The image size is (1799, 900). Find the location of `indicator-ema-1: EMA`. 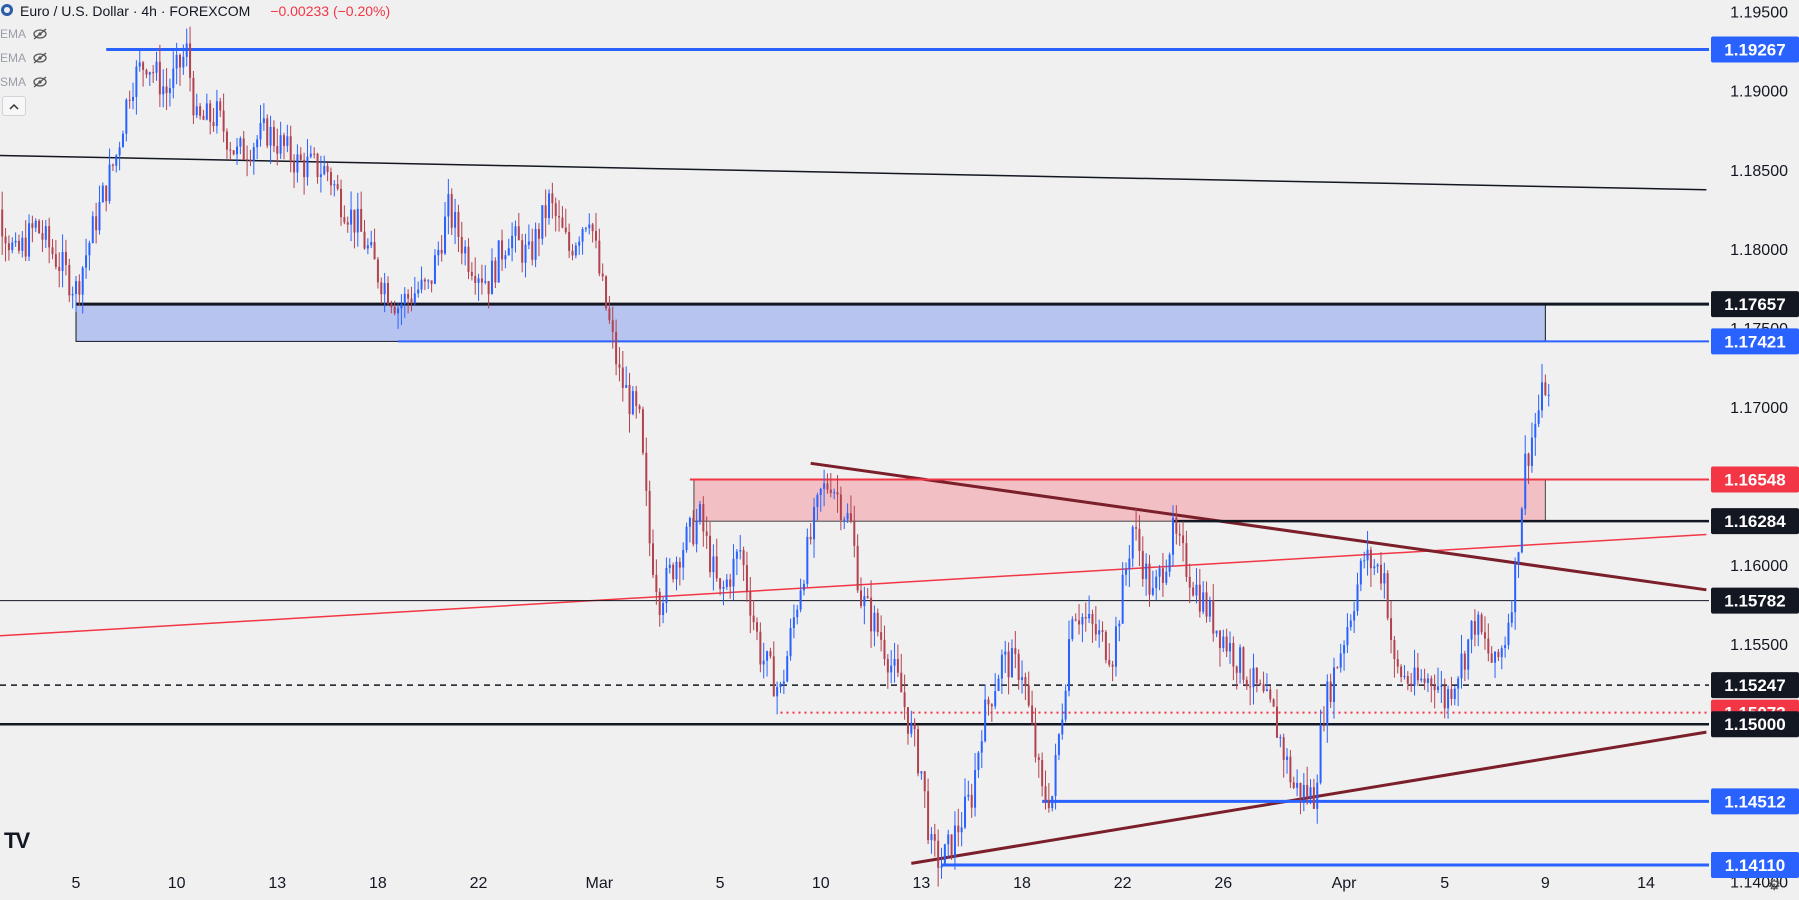

indicator-ema-1: EMA is located at coordinates (195, 34).